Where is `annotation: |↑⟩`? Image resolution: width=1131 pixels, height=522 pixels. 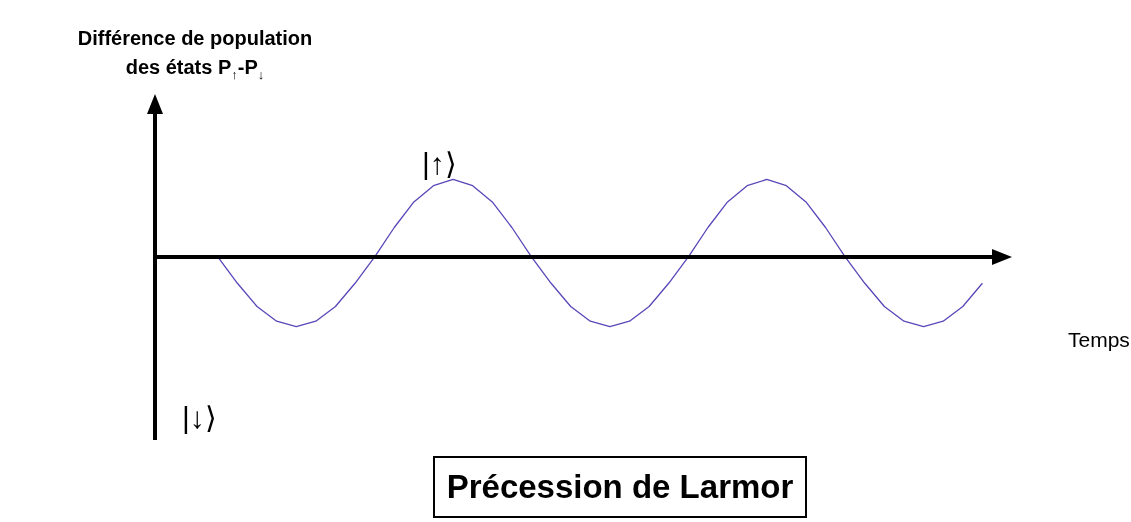
annotation: |↑⟩ is located at coordinates (439, 163).